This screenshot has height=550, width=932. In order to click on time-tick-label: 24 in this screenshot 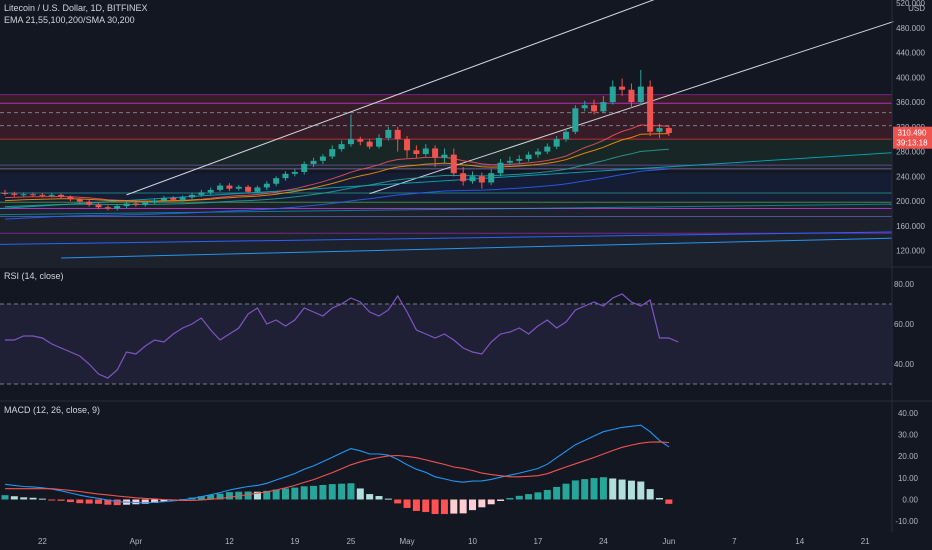, I will do `click(603, 541)`.